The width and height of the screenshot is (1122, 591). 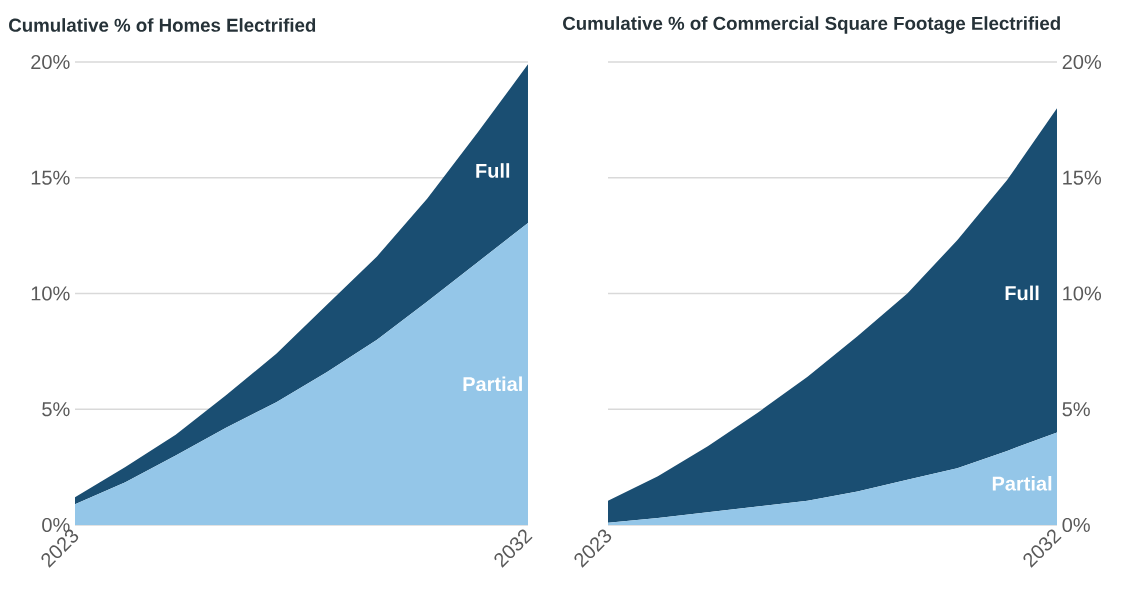 I want to click on y-tick-label: 0%, so click(x=1076, y=525).